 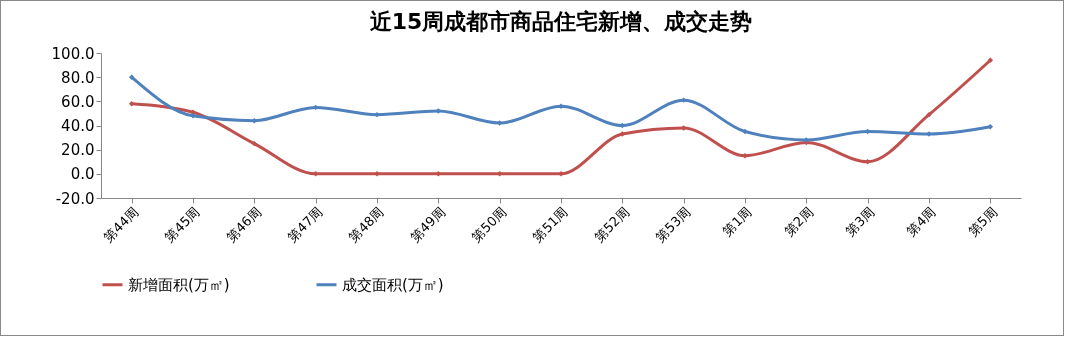 What do you see at coordinates (121, 224) in the screenshot?
I see `x-tick-label: 第44周` at bounding box center [121, 224].